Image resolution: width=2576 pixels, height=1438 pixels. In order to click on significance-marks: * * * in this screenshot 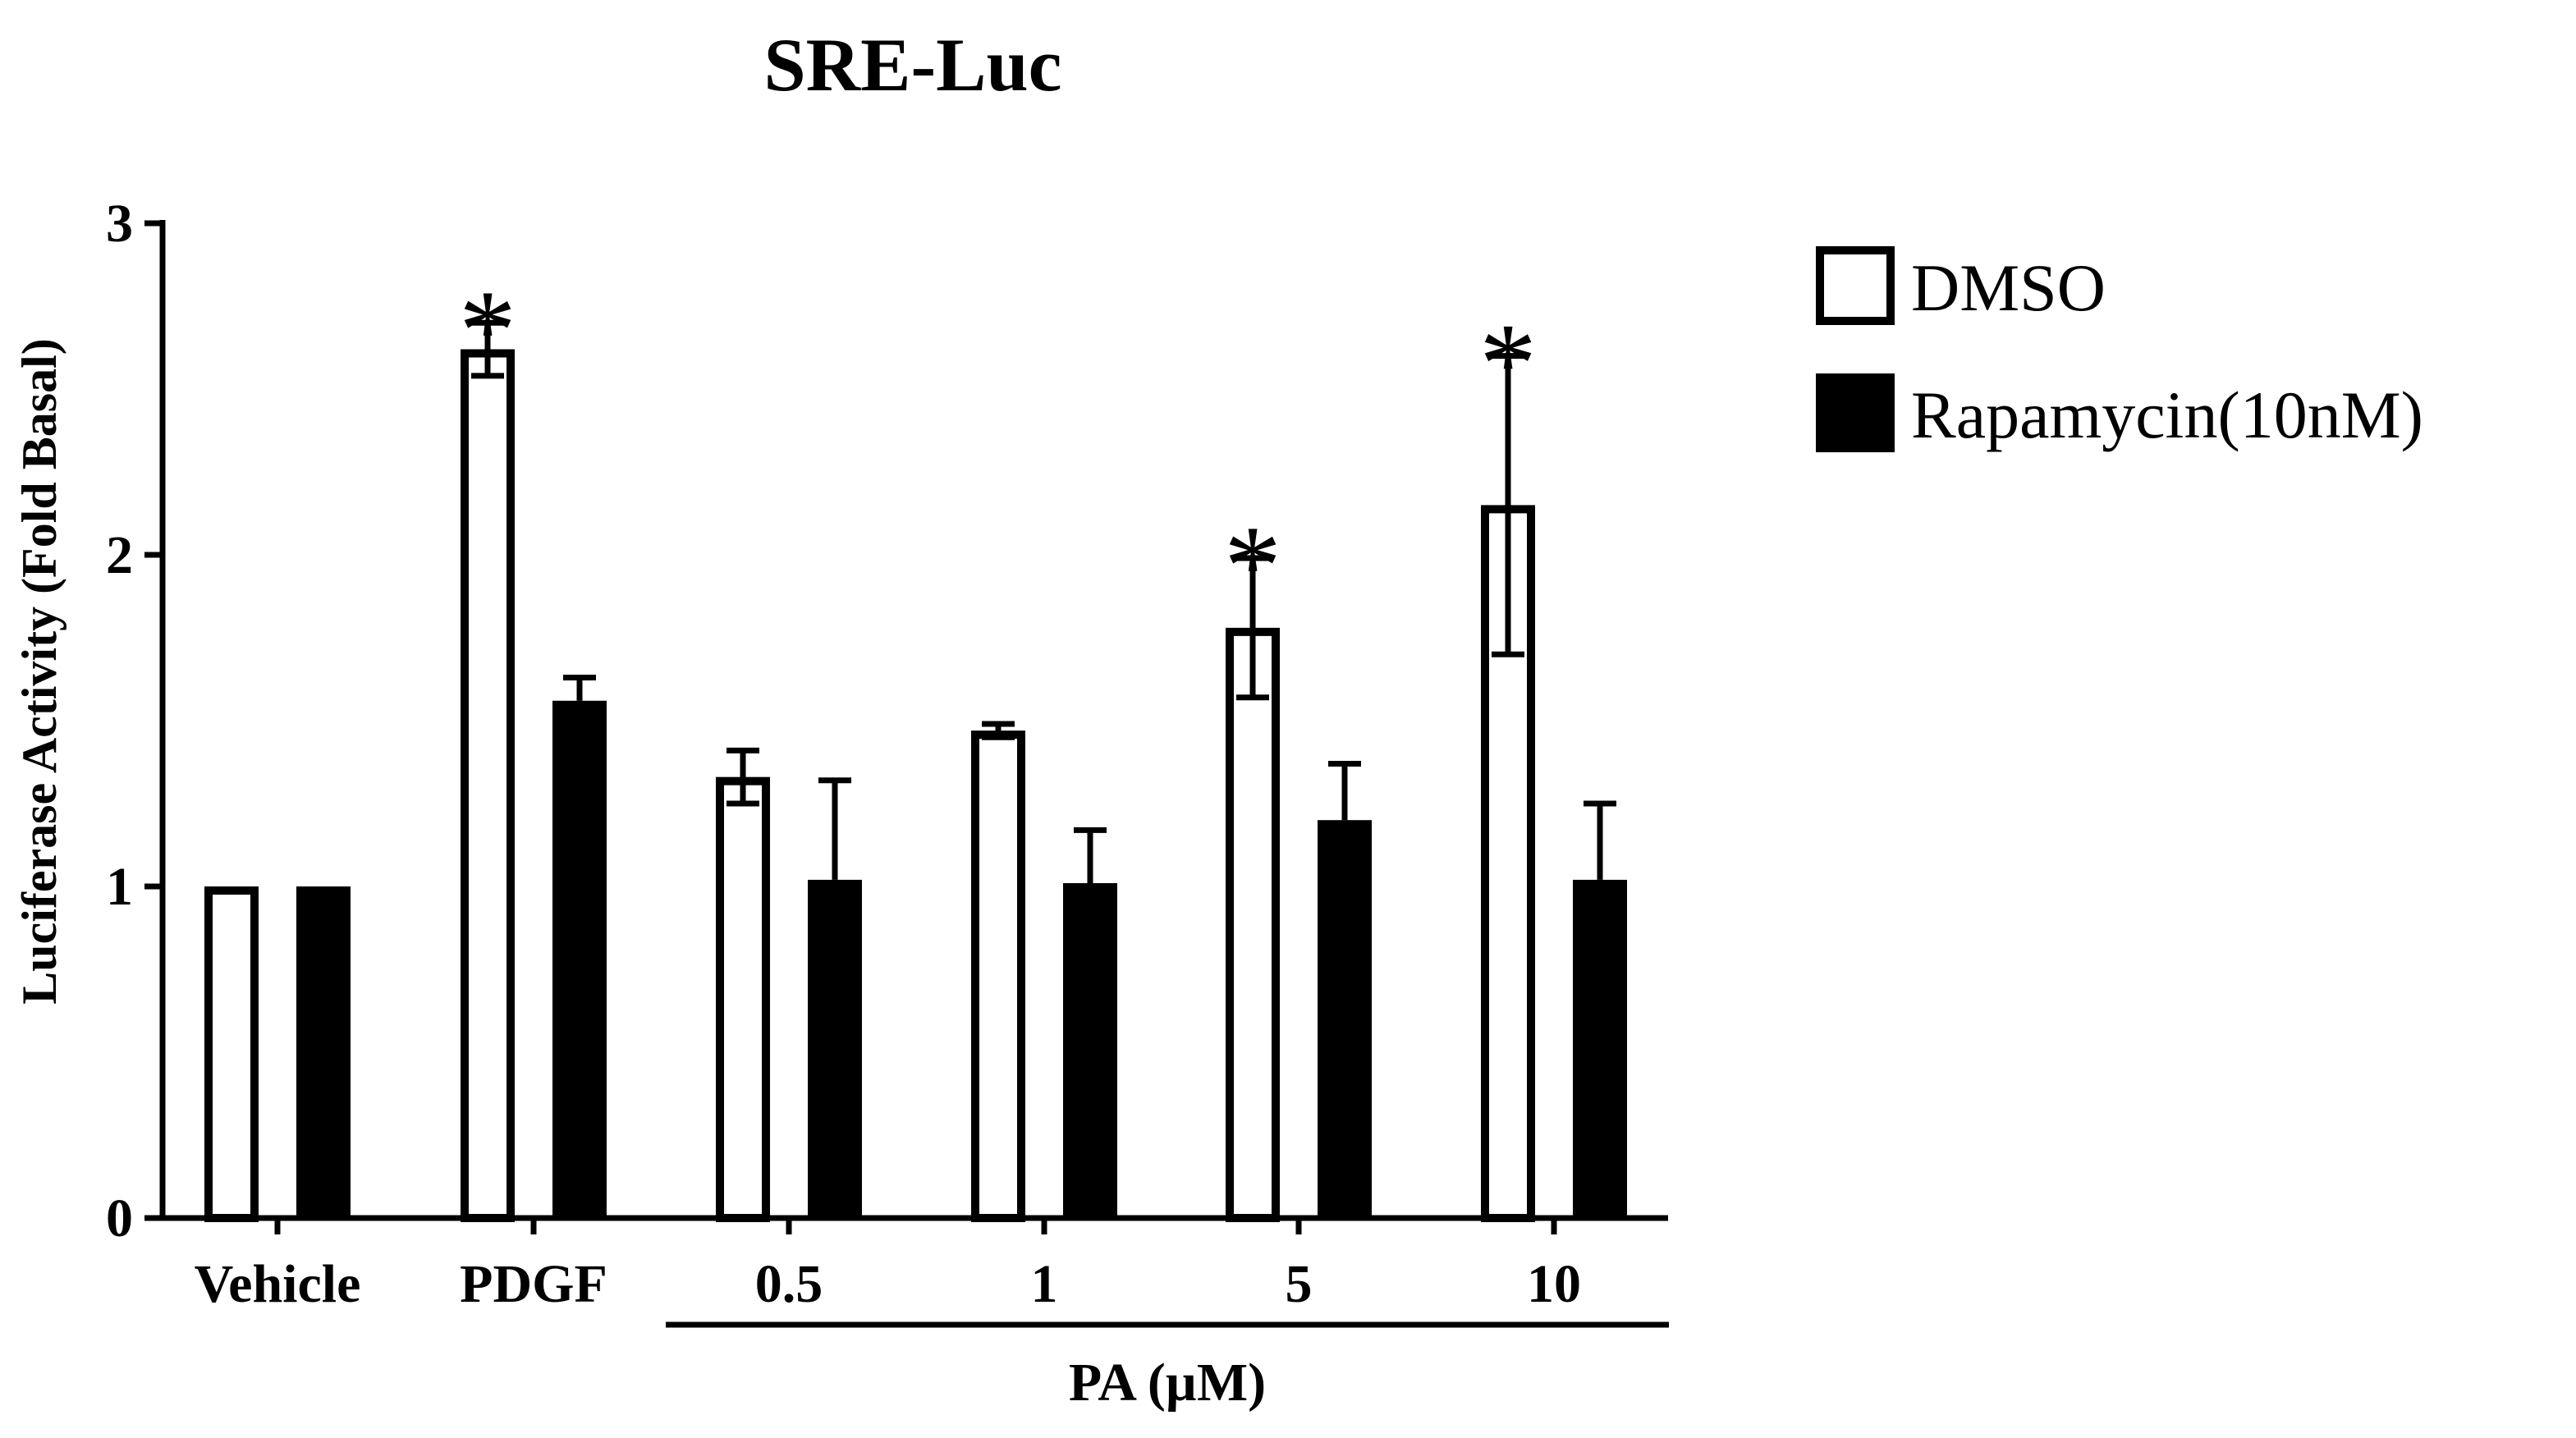, I will do `click(998, 448)`.